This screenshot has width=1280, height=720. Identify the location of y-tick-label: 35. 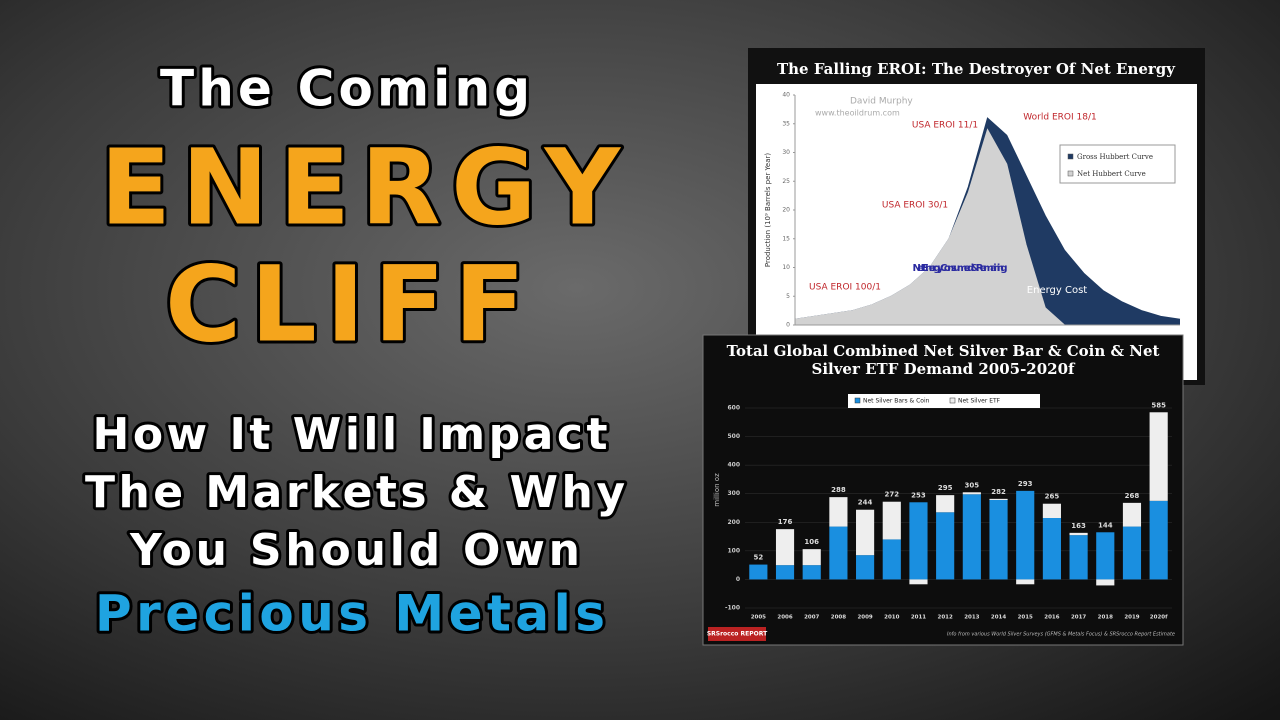
(786, 123).